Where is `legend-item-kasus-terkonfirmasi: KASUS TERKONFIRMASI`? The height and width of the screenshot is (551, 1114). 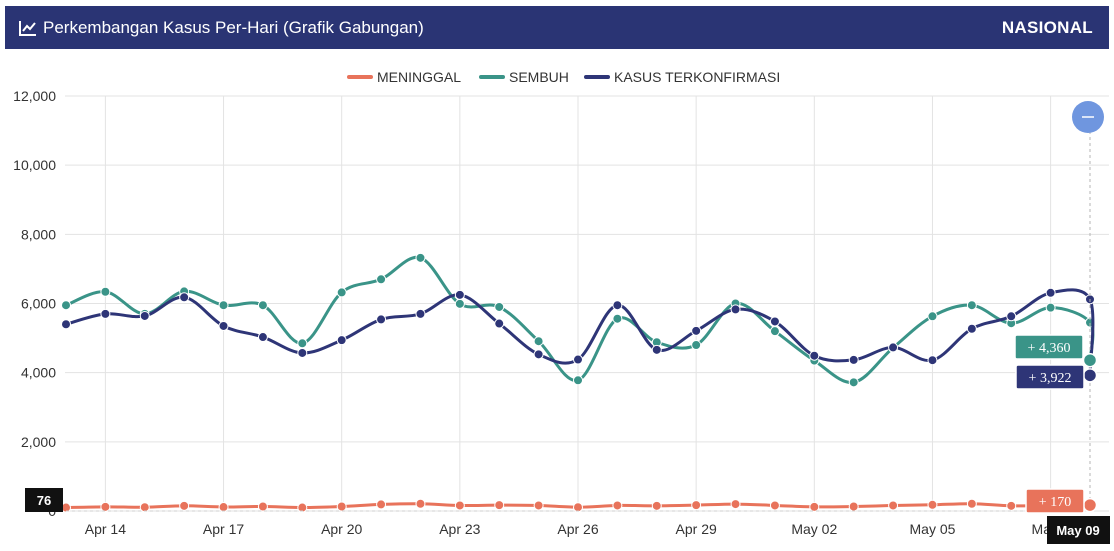 legend-item-kasus-terkonfirmasi: KASUS TERKONFIRMASI is located at coordinates (682, 77).